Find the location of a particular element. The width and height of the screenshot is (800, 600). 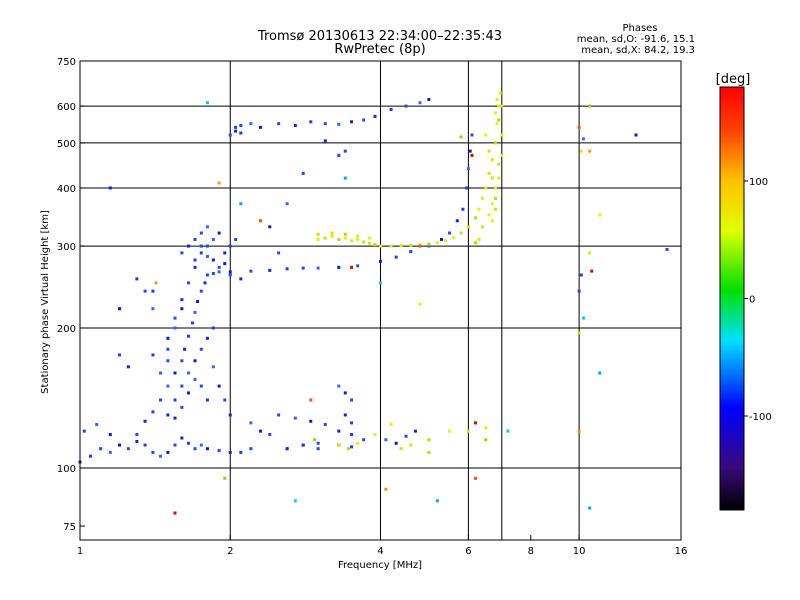

y-tick-label: 300 is located at coordinates (66, 247).